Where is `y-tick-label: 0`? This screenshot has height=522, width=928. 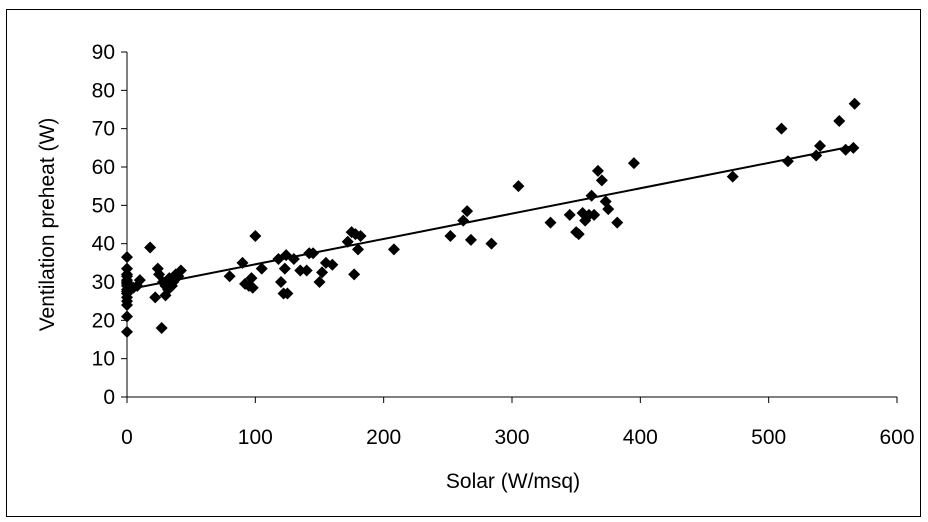
y-tick-label: 0 is located at coordinates (109, 397).